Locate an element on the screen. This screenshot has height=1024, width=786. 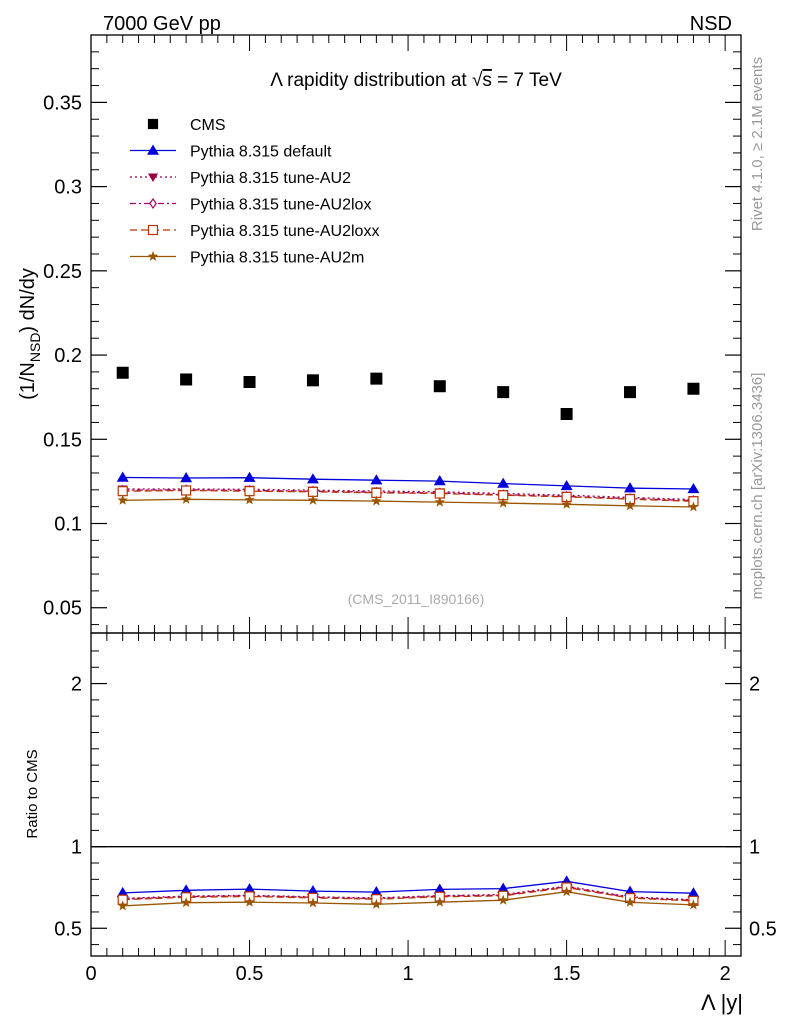
main-line-pythia-8-315-tune-au2lox is located at coordinates (408, 495).